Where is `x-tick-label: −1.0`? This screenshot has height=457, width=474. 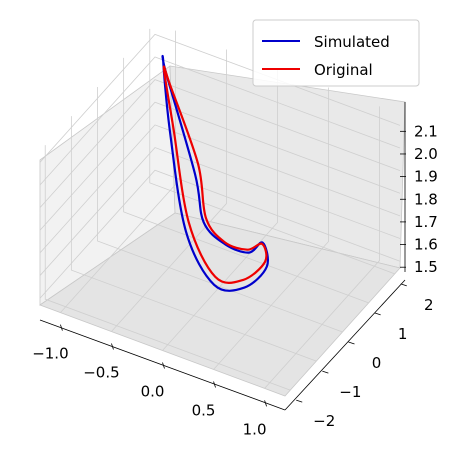 x-tick-label: −1.0 is located at coordinates (50, 354).